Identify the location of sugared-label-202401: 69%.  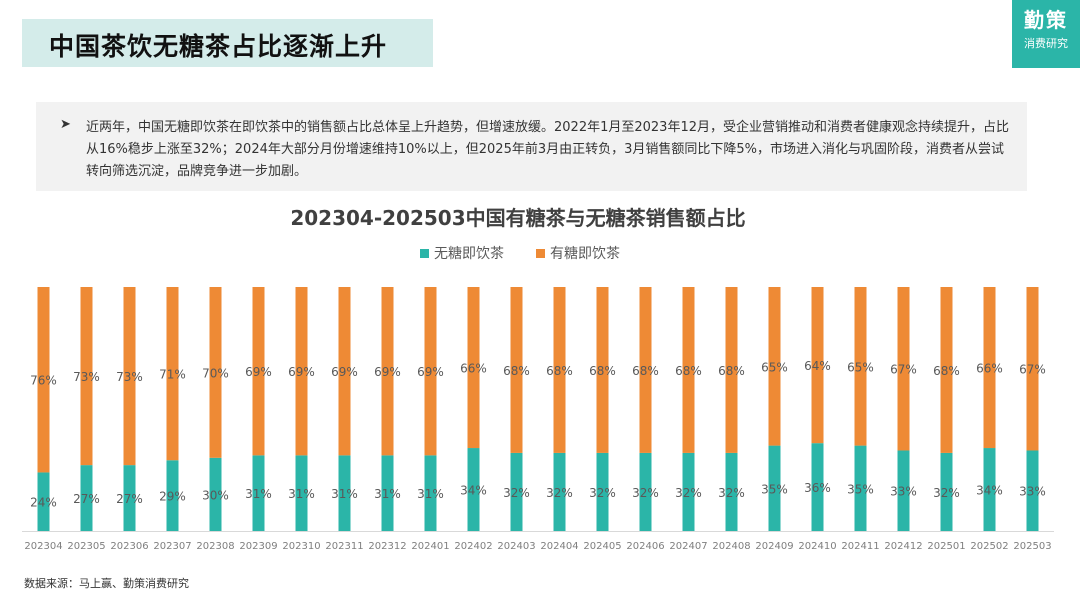
(430, 372).